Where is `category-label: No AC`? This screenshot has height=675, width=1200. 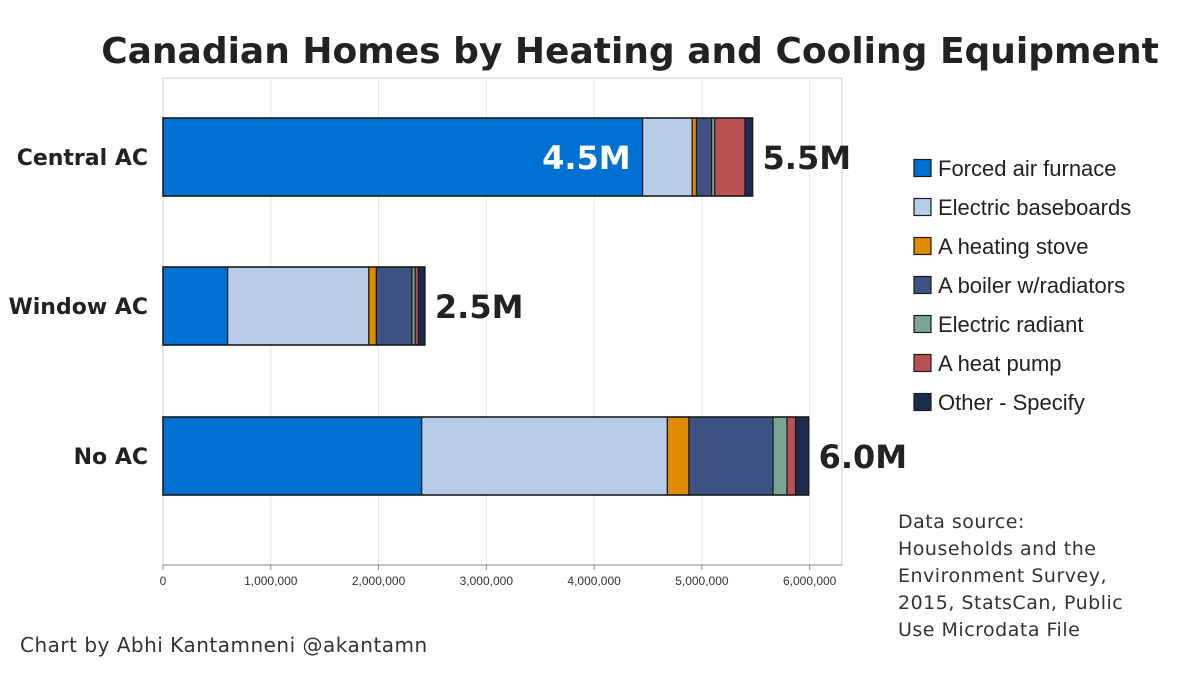 category-label: No AC is located at coordinates (111, 457).